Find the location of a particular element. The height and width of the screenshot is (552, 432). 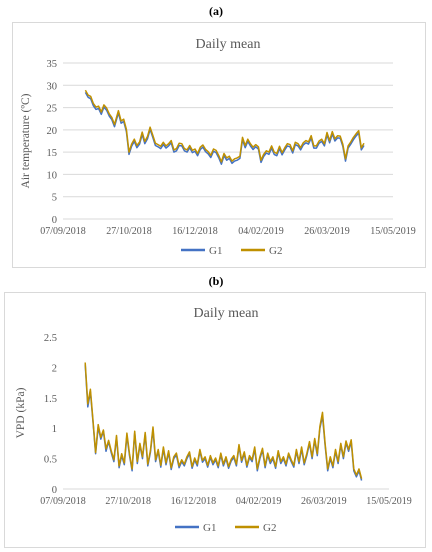

y-axis-label: Air temperature (ºC) is located at coordinates (26, 140).